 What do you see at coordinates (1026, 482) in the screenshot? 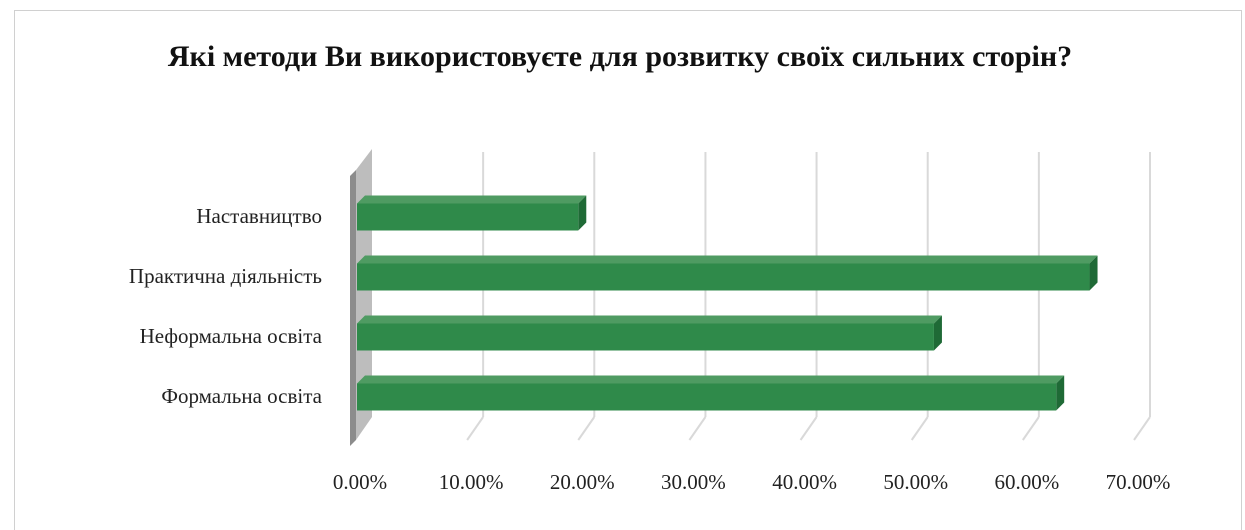
I see `x-tick-label: 60.00%` at bounding box center [1026, 482].